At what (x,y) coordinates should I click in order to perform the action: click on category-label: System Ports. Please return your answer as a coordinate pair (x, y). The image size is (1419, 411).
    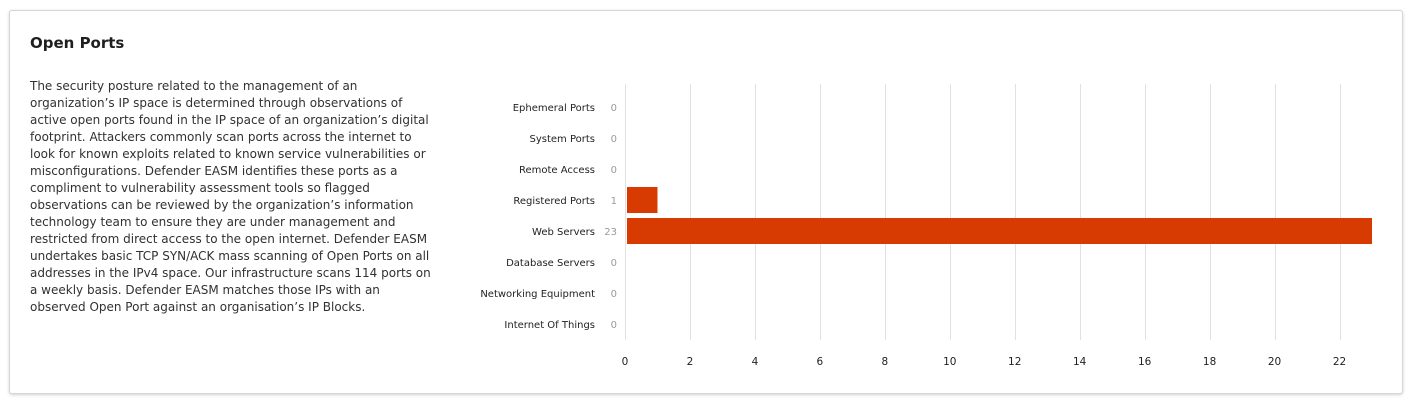
    Looking at the image, I should click on (562, 139).